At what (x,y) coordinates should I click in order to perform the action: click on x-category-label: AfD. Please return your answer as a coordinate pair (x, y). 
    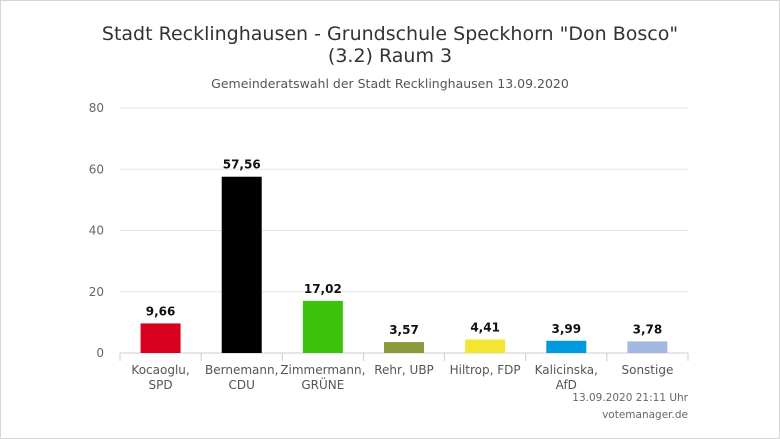
    Looking at the image, I should click on (566, 385).